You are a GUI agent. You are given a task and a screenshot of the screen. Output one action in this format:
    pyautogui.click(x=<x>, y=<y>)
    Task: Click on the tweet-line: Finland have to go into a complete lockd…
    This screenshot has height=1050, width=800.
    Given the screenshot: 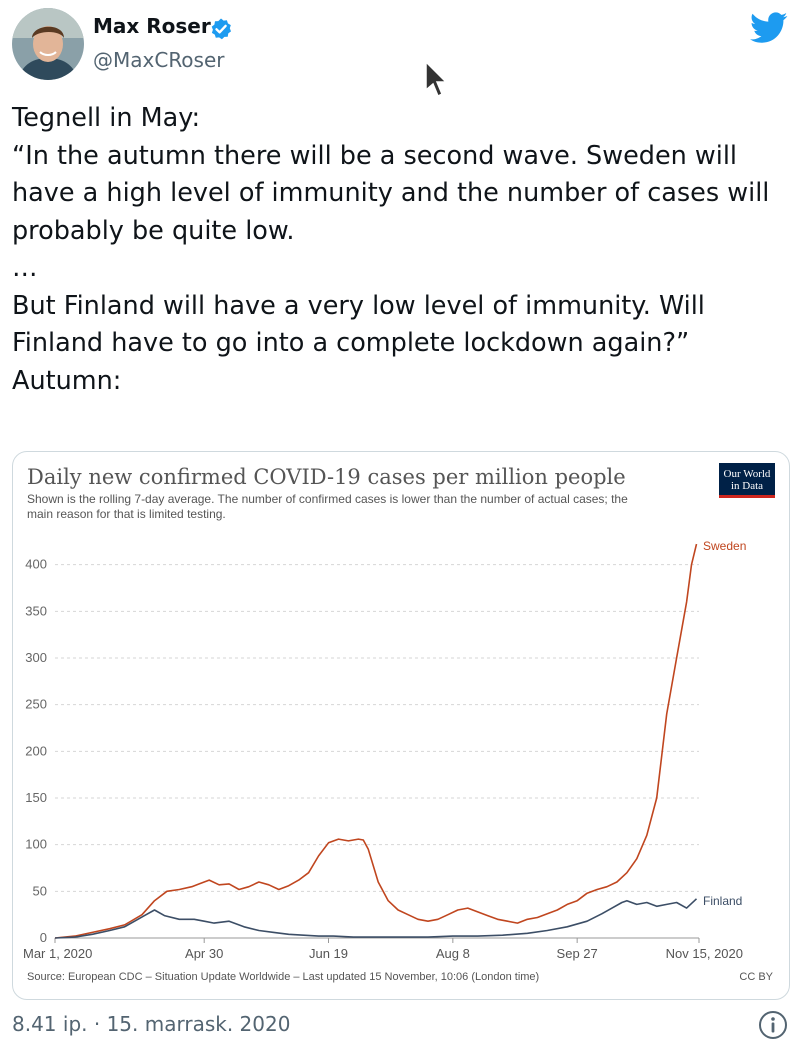 What is the action you would take?
    pyautogui.click(x=351, y=343)
    